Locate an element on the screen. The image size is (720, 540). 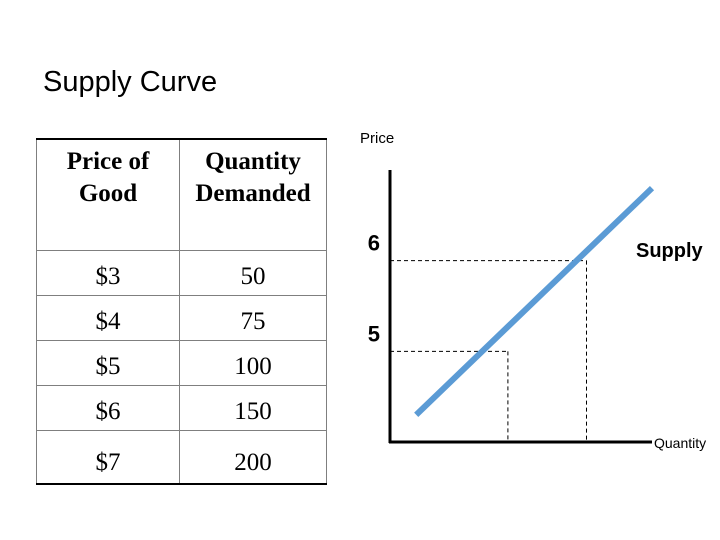
header-price-line-1: Price of is located at coordinates (108, 161).